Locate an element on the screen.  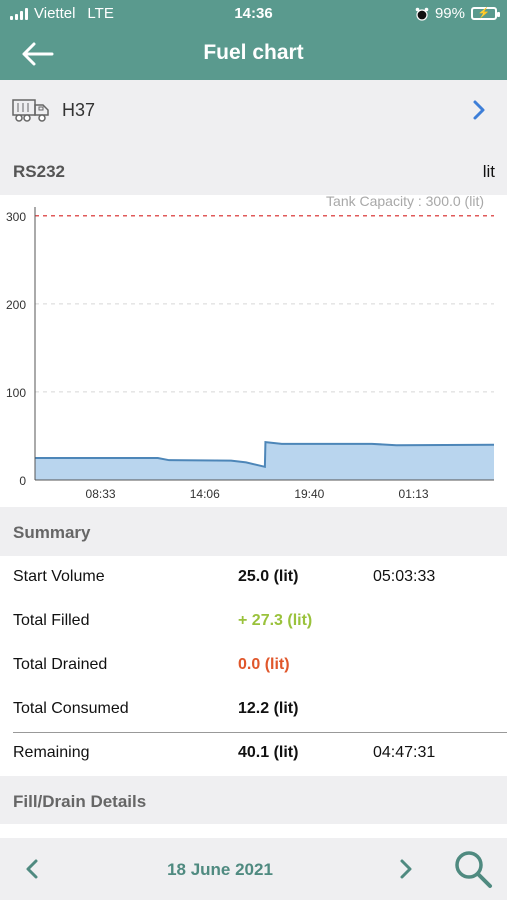
y-tick-label: 0 is located at coordinates (22, 481).